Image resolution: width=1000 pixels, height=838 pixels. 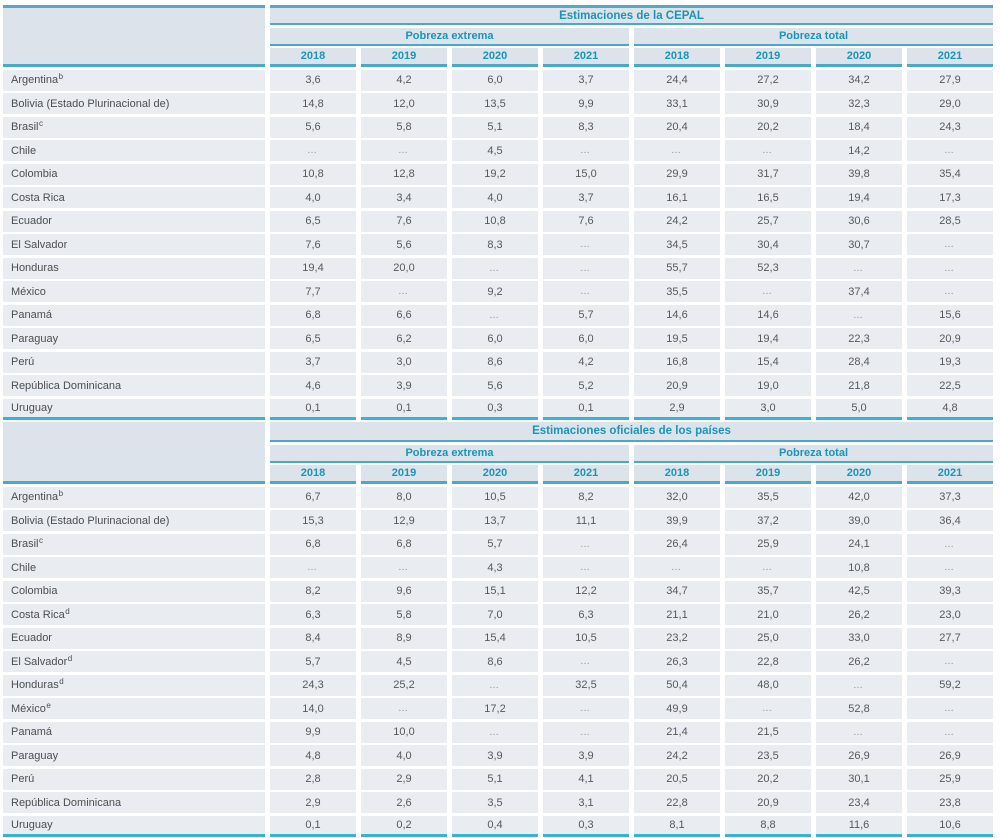 I want to click on value-cell: 36,4, so click(x=950, y=520).